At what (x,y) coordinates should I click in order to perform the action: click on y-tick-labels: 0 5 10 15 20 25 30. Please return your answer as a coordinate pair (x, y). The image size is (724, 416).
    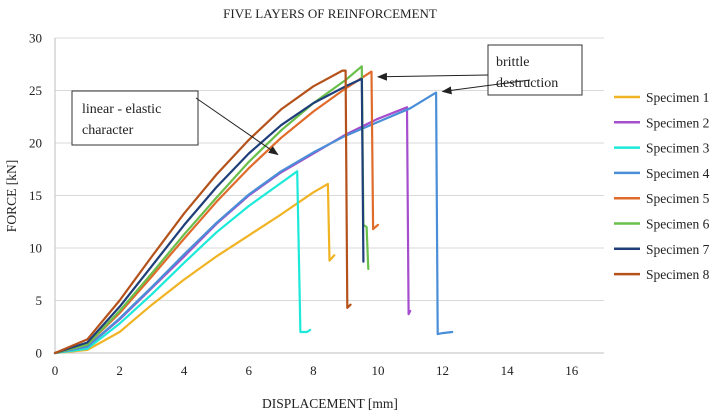
    Looking at the image, I should click on (35, 196).